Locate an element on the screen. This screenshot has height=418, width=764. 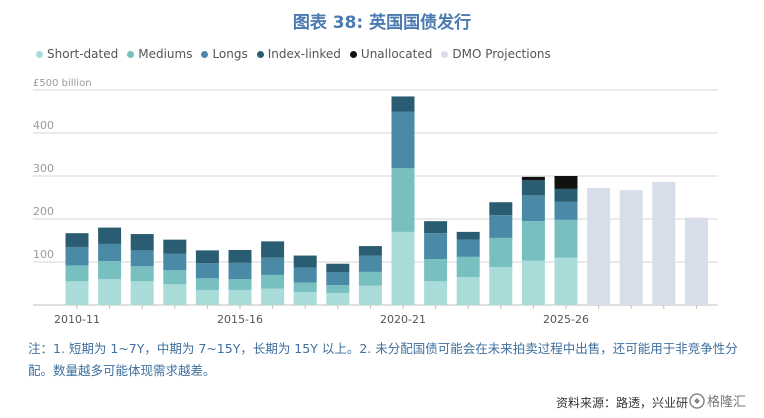
chart-title: 图表 38: 英国国债发行 is located at coordinates (382, 23).